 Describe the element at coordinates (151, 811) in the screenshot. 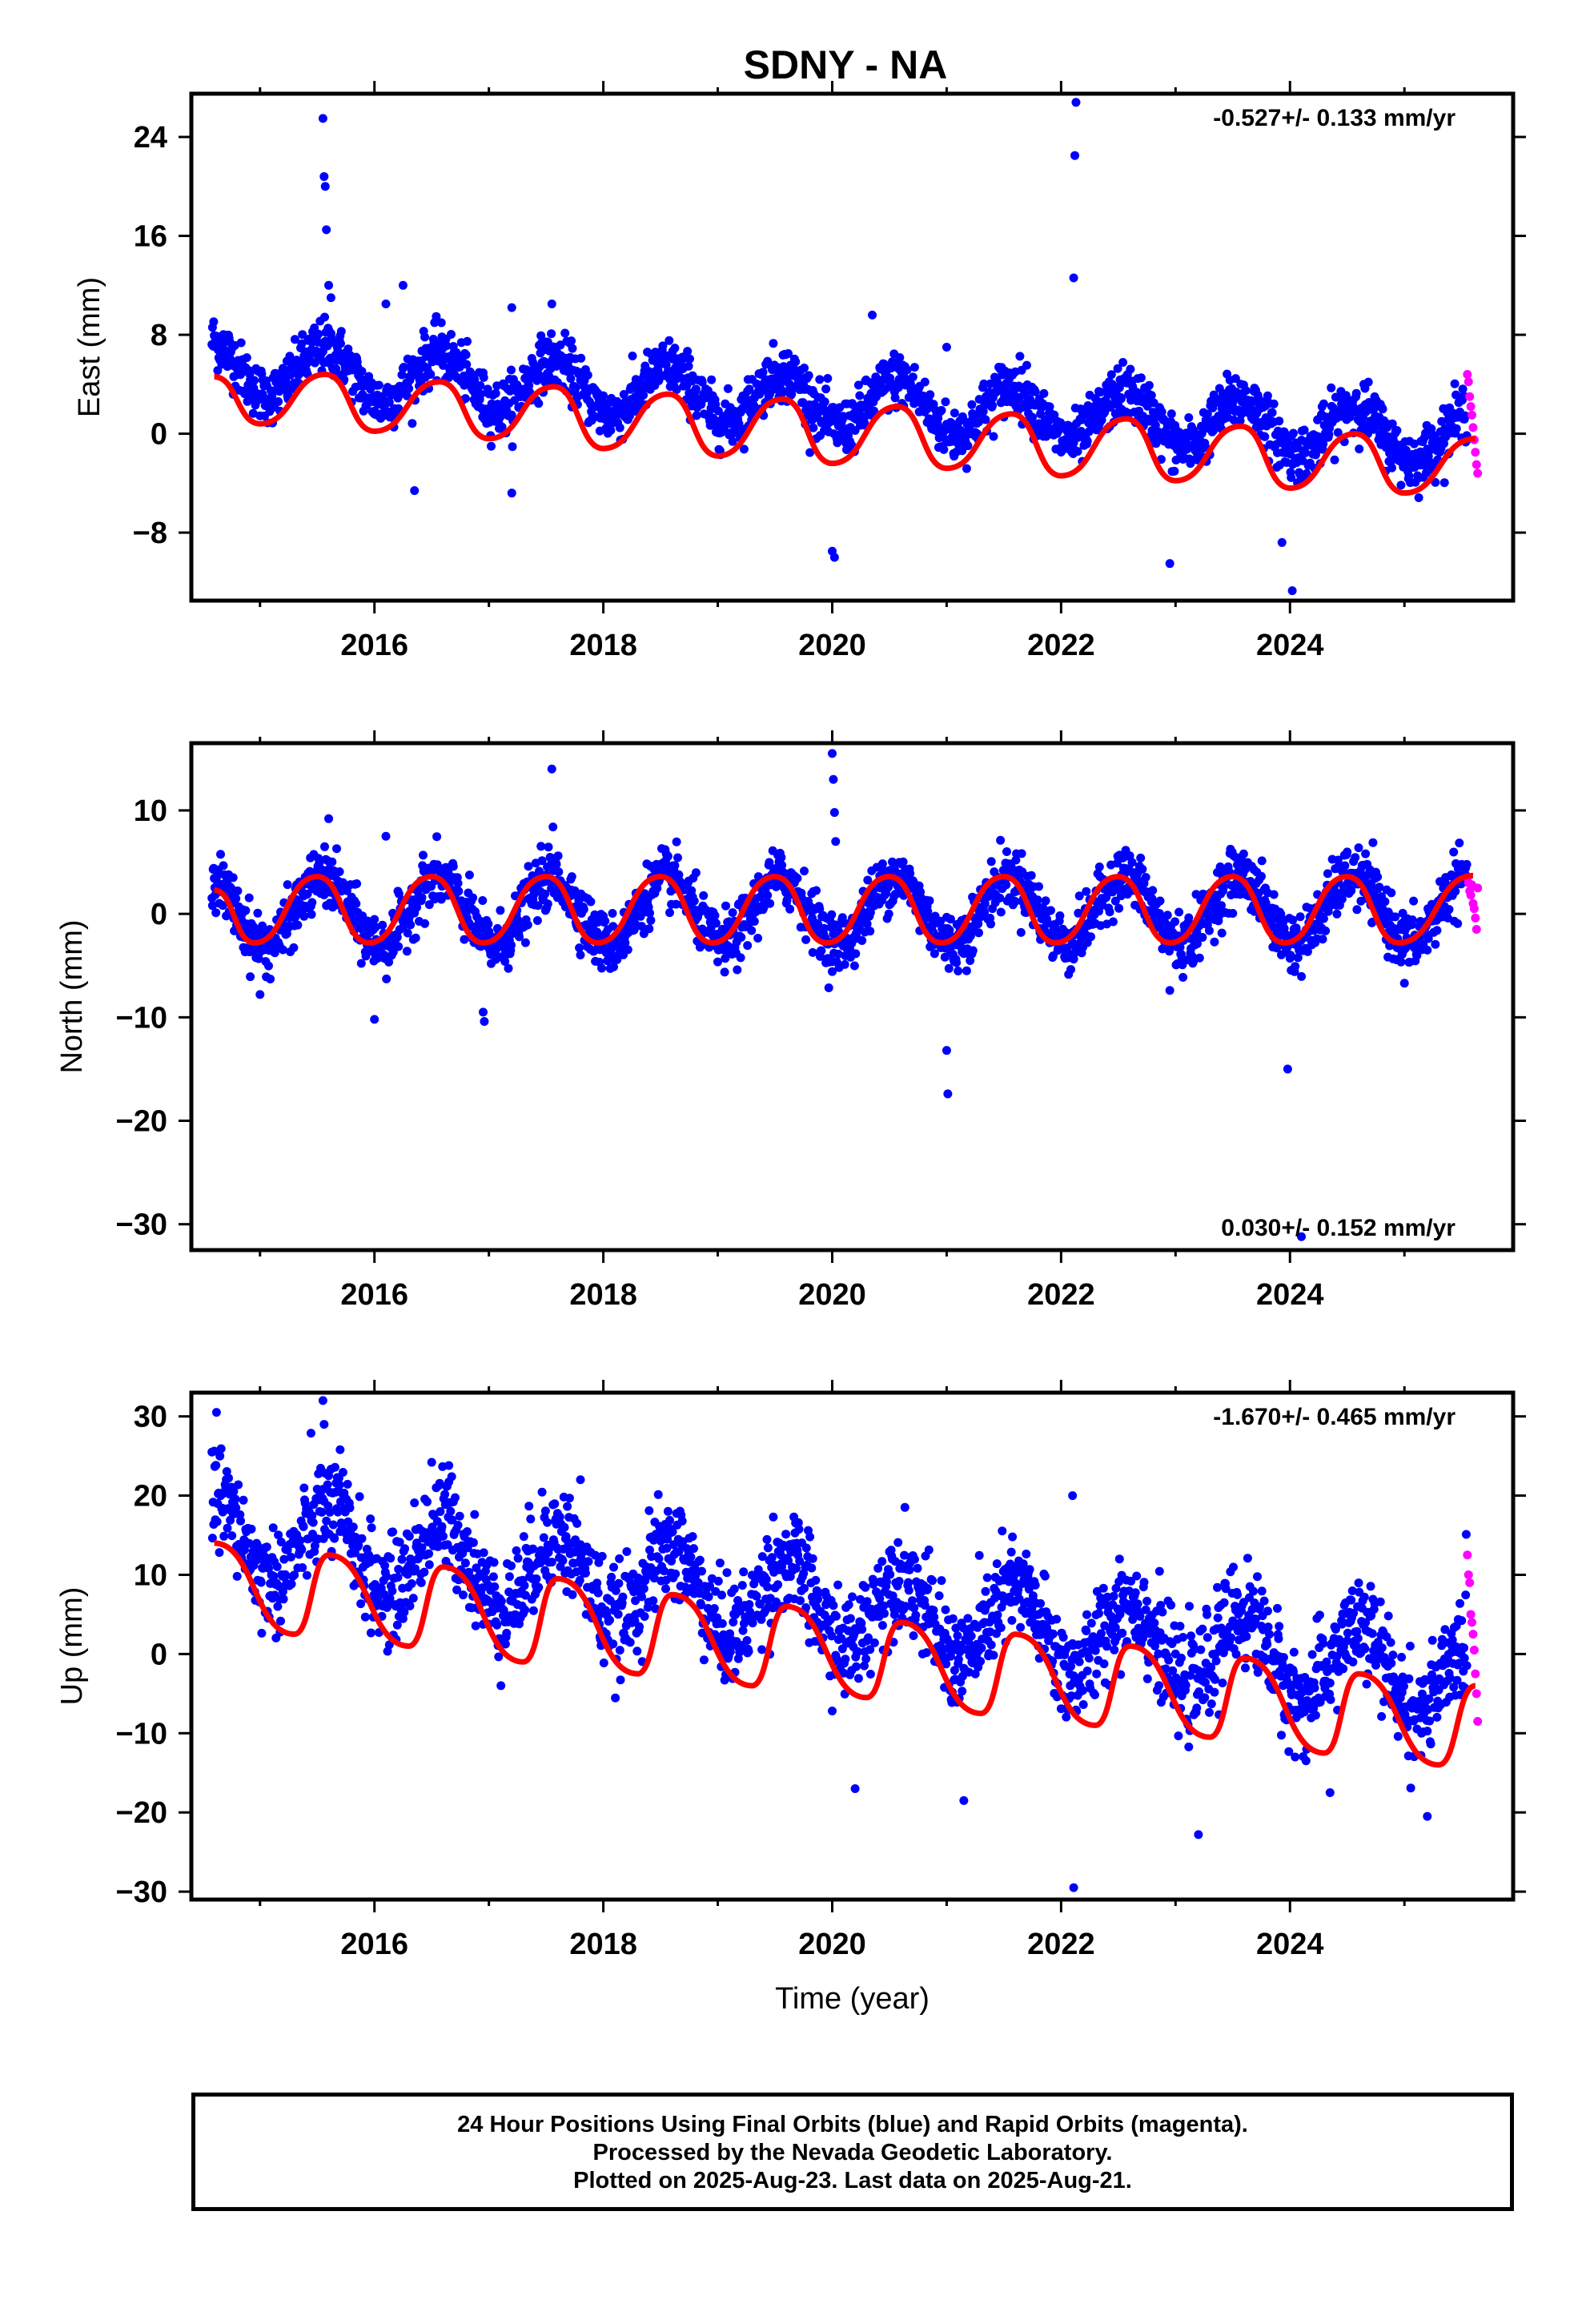

I see `y-tick-label: 10` at that location.